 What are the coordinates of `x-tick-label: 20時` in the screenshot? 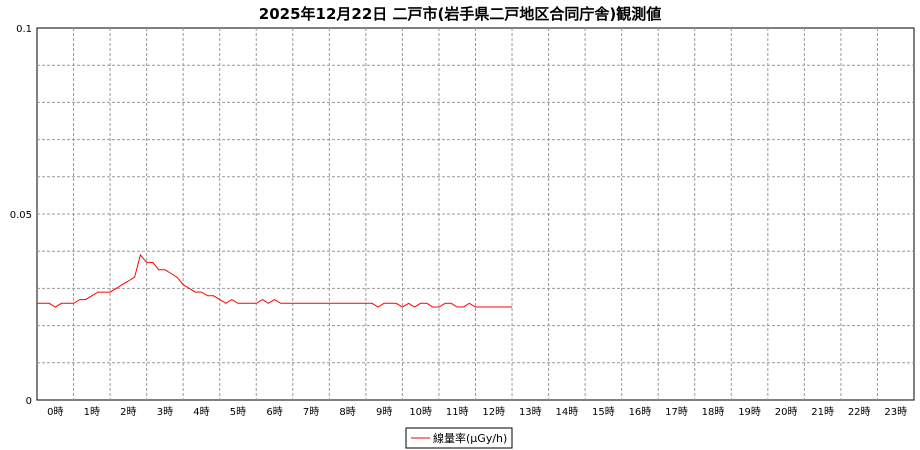 It's located at (786, 412).